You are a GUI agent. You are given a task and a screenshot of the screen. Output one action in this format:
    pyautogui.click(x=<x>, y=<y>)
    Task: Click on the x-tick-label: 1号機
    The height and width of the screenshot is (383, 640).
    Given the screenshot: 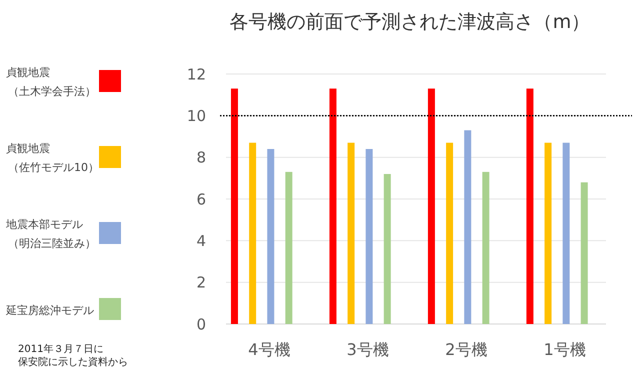 What is the action you would take?
    pyautogui.click(x=565, y=349)
    